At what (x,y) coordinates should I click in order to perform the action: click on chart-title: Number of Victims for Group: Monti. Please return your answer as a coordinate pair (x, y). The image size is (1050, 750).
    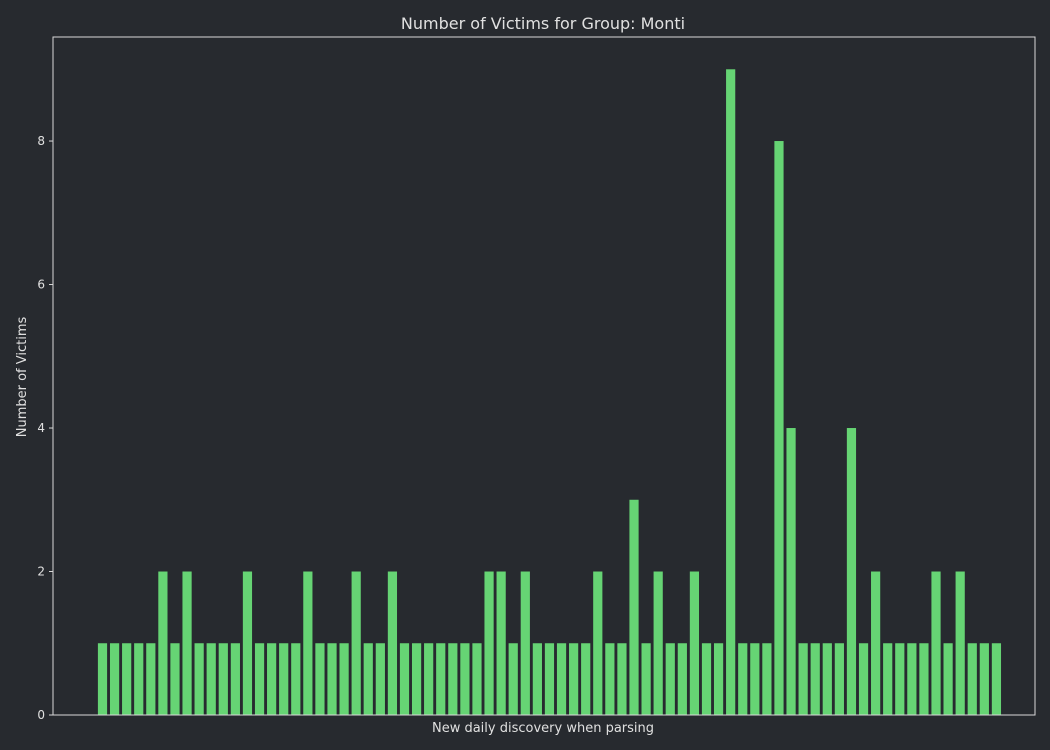
    Looking at the image, I should click on (543, 23).